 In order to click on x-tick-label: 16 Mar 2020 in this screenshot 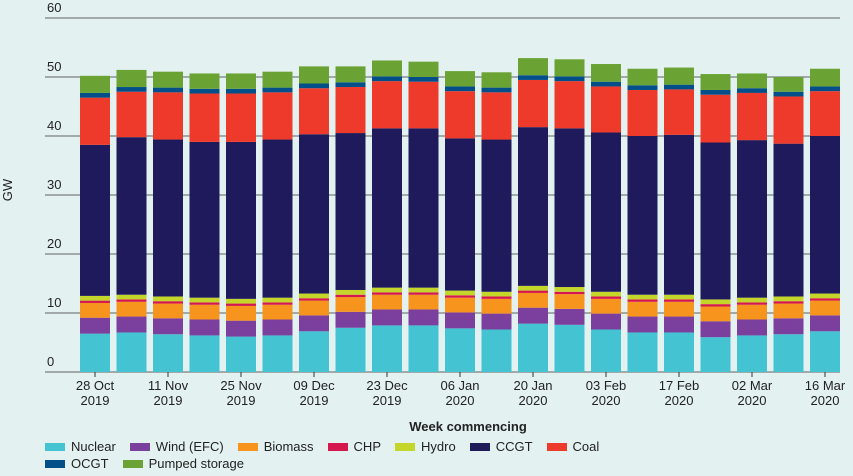, I will do `click(825, 393)`.